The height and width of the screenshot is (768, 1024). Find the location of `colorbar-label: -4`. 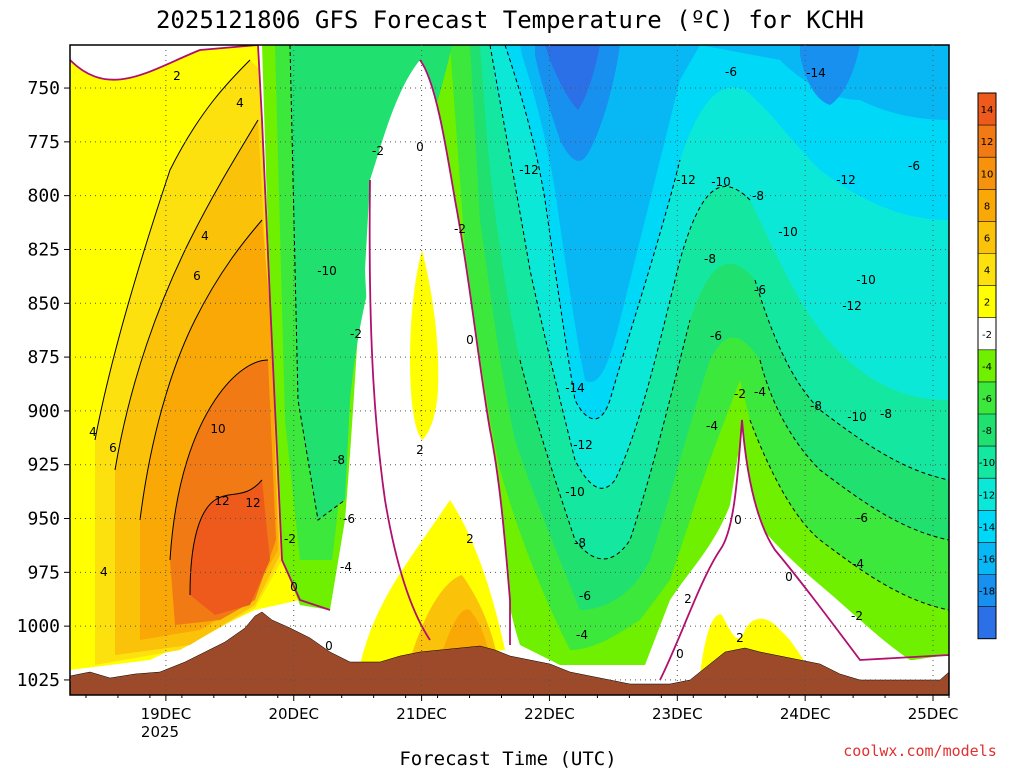

colorbar-label: -4 is located at coordinates (987, 367).